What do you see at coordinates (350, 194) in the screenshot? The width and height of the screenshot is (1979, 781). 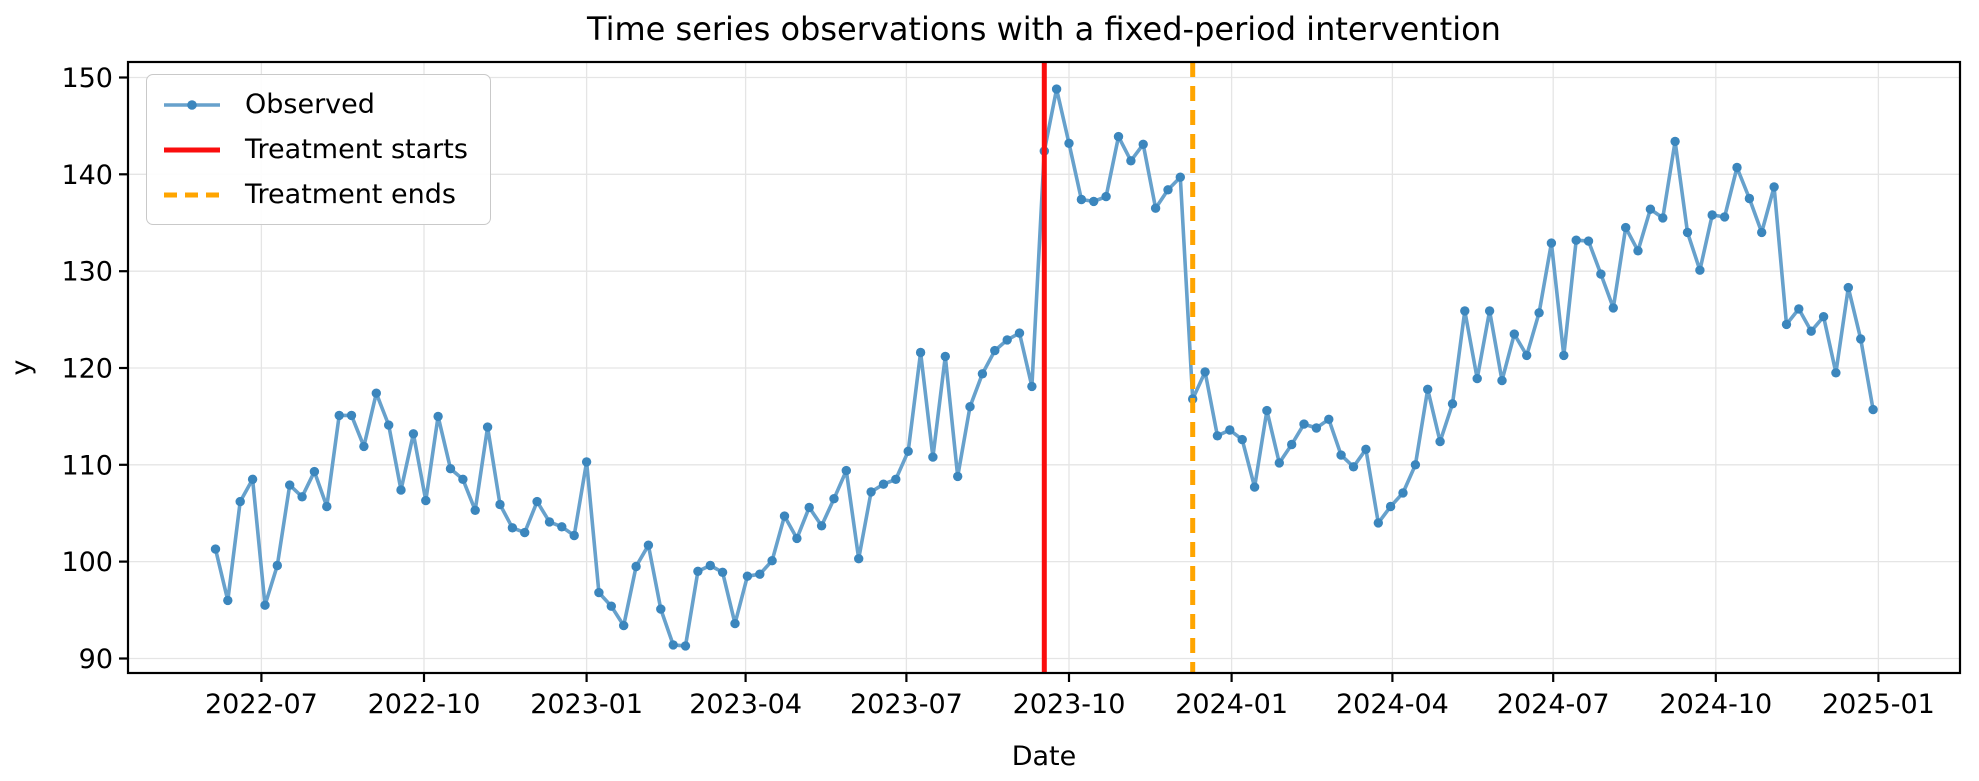 I see `legend-label-treatment-ends: Treatment ends` at bounding box center [350, 194].